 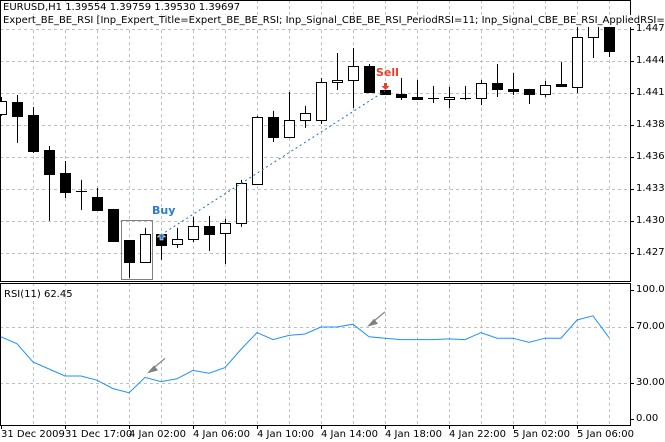 I want to click on time-axis-label: 4 Jan 02:00, so click(x=157, y=434).